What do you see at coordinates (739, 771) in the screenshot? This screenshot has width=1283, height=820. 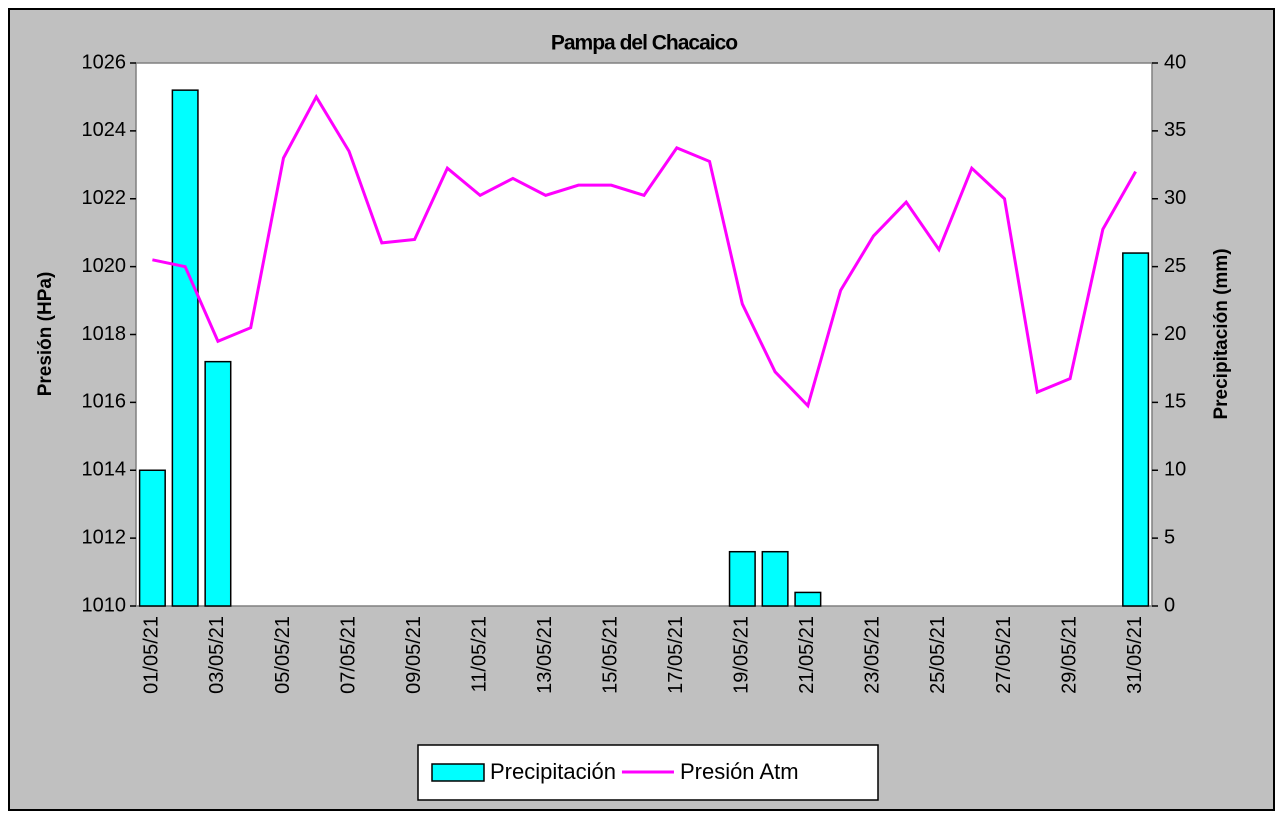 I see `legend-label: Presión Atm` at bounding box center [739, 771].